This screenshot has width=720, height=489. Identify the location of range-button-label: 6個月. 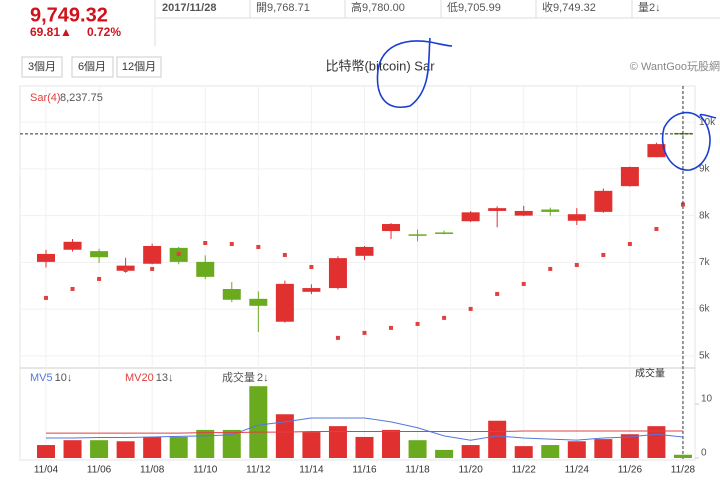
(92, 66).